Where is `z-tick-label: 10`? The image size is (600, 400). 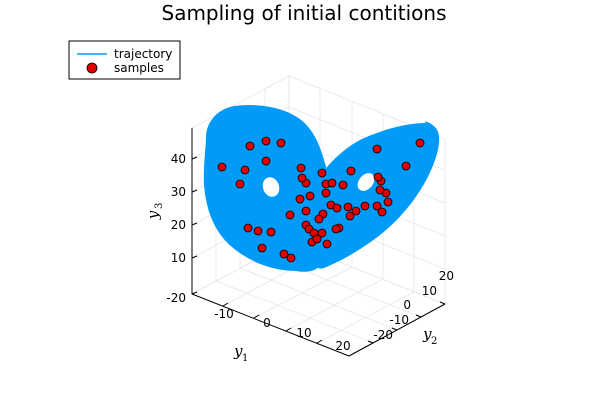
z-tick-label: 10 is located at coordinates (178, 258).